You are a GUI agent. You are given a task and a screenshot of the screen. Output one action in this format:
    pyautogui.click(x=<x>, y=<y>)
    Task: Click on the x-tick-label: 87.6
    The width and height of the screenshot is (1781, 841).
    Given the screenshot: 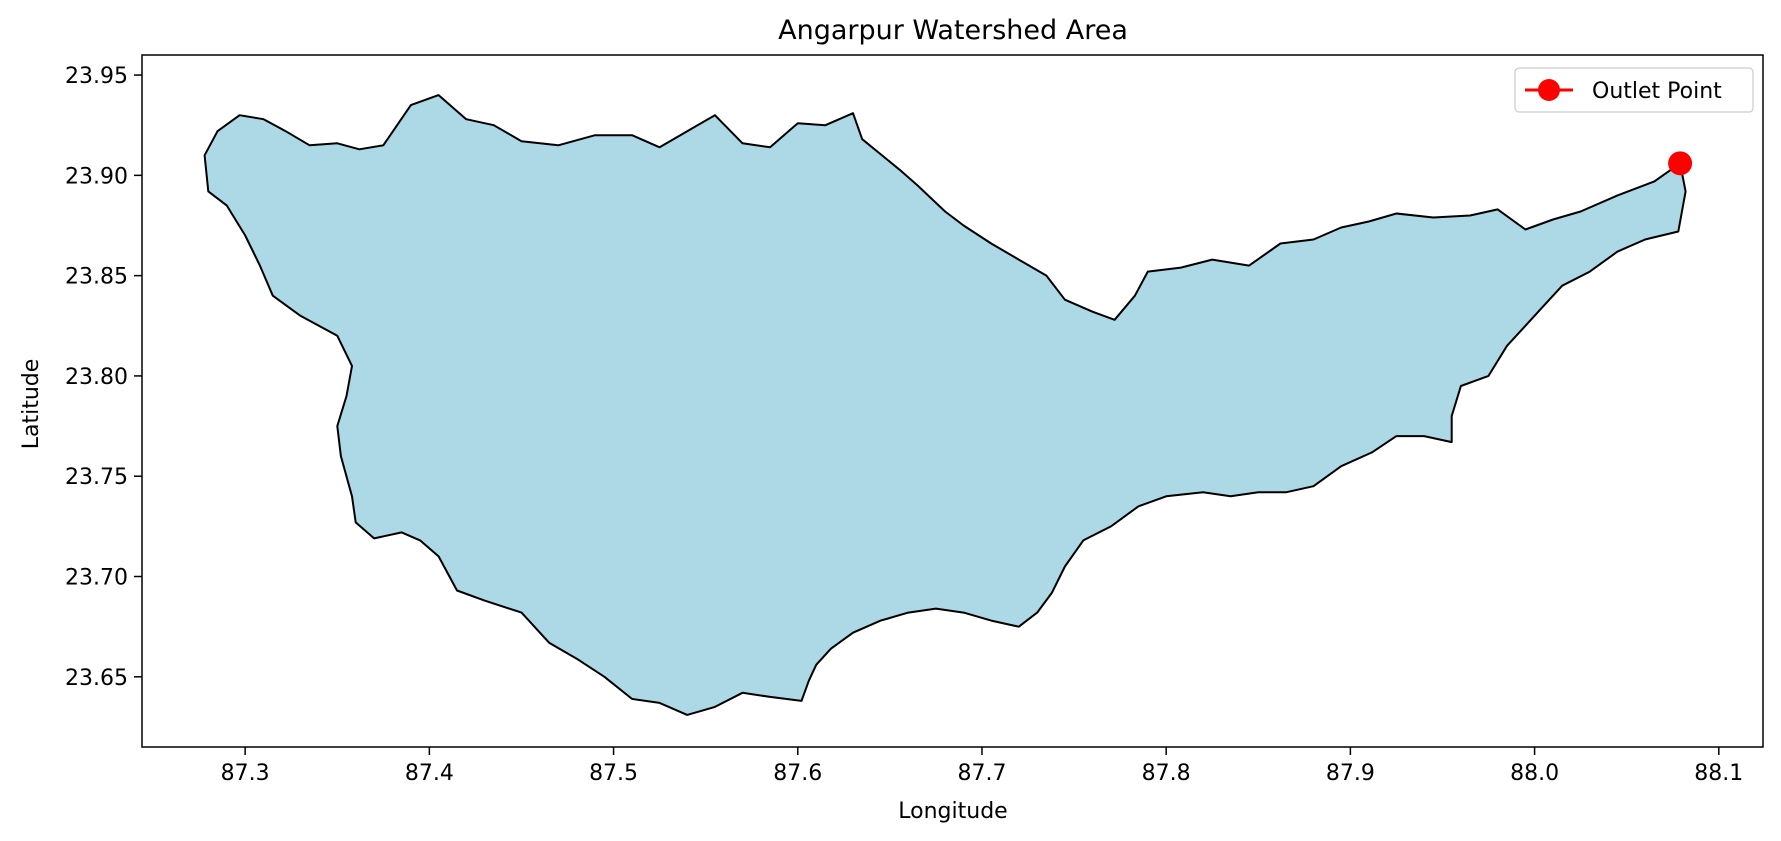 What is the action you would take?
    pyautogui.click(x=797, y=773)
    